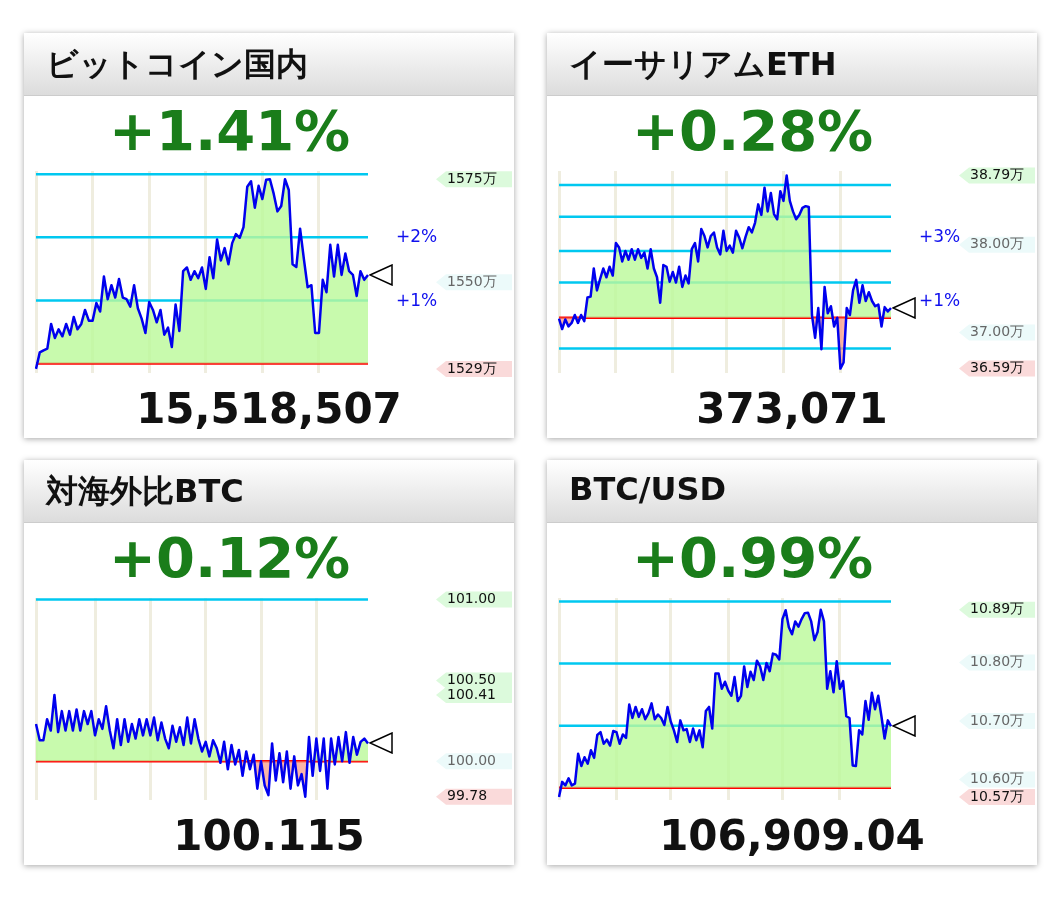 The width and height of the screenshot is (1053, 901). Describe the element at coordinates (647, 489) in the screenshot. I see `chart-title: BTC/USD` at that location.